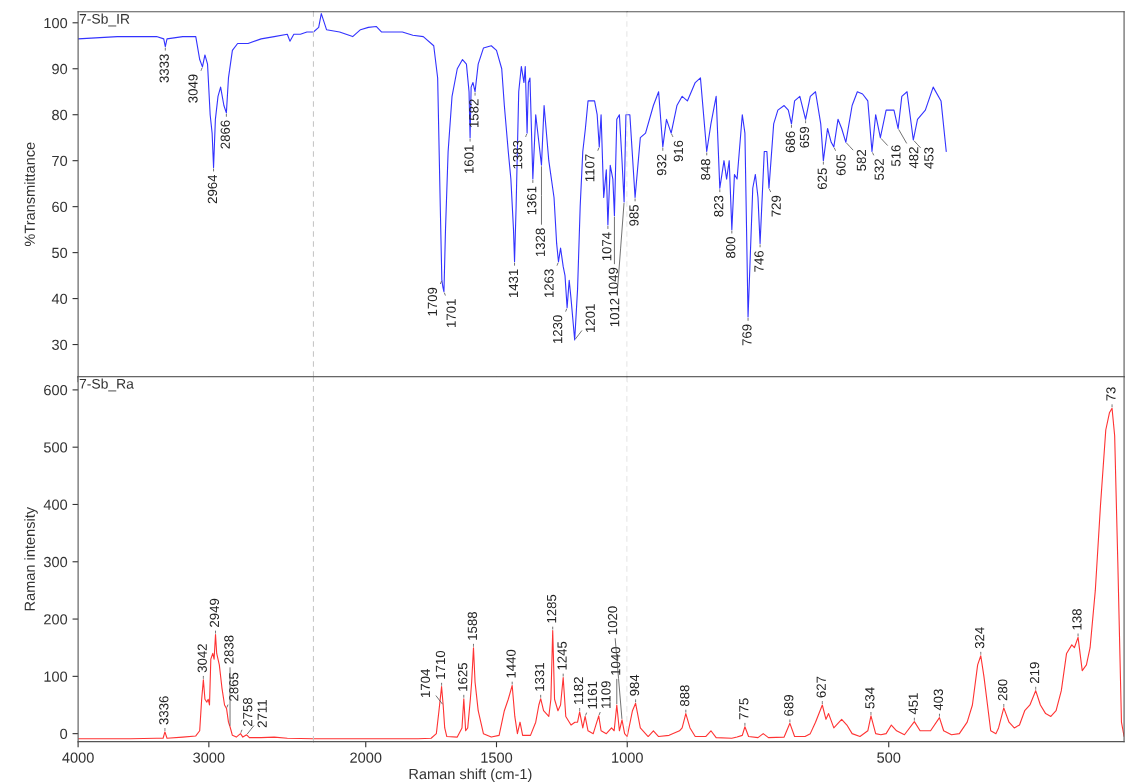  I want to click on annotation: 1440, so click(511, 663).